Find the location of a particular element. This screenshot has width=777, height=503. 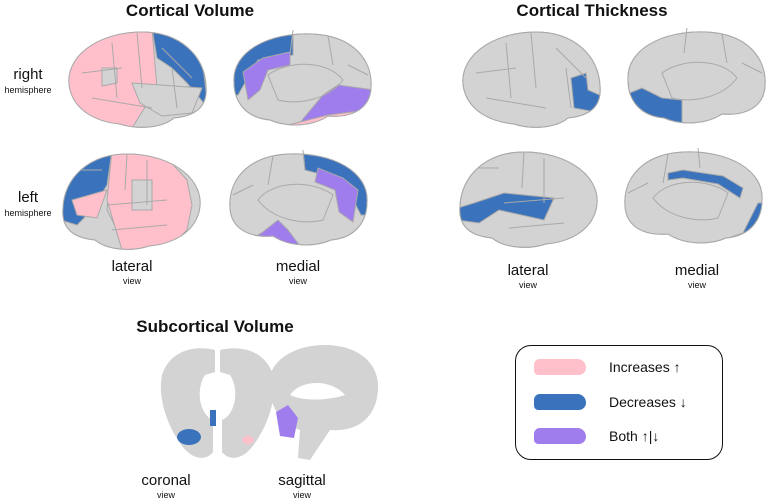

subcortical-volume-title: Subcortical Volume is located at coordinates (215, 326).